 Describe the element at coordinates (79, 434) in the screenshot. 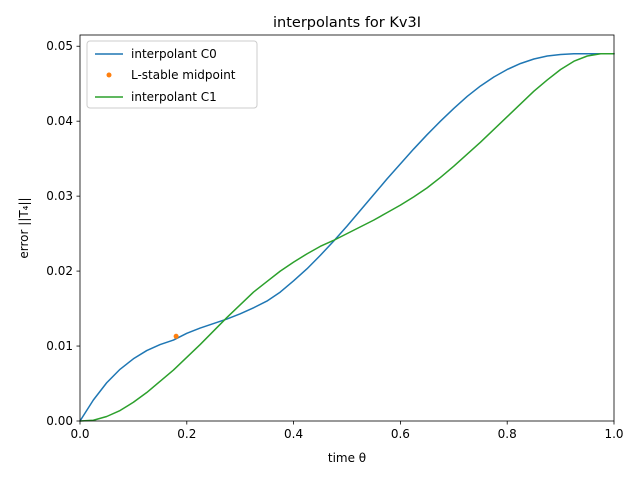

I see `x-tick-label: 0.0` at that location.